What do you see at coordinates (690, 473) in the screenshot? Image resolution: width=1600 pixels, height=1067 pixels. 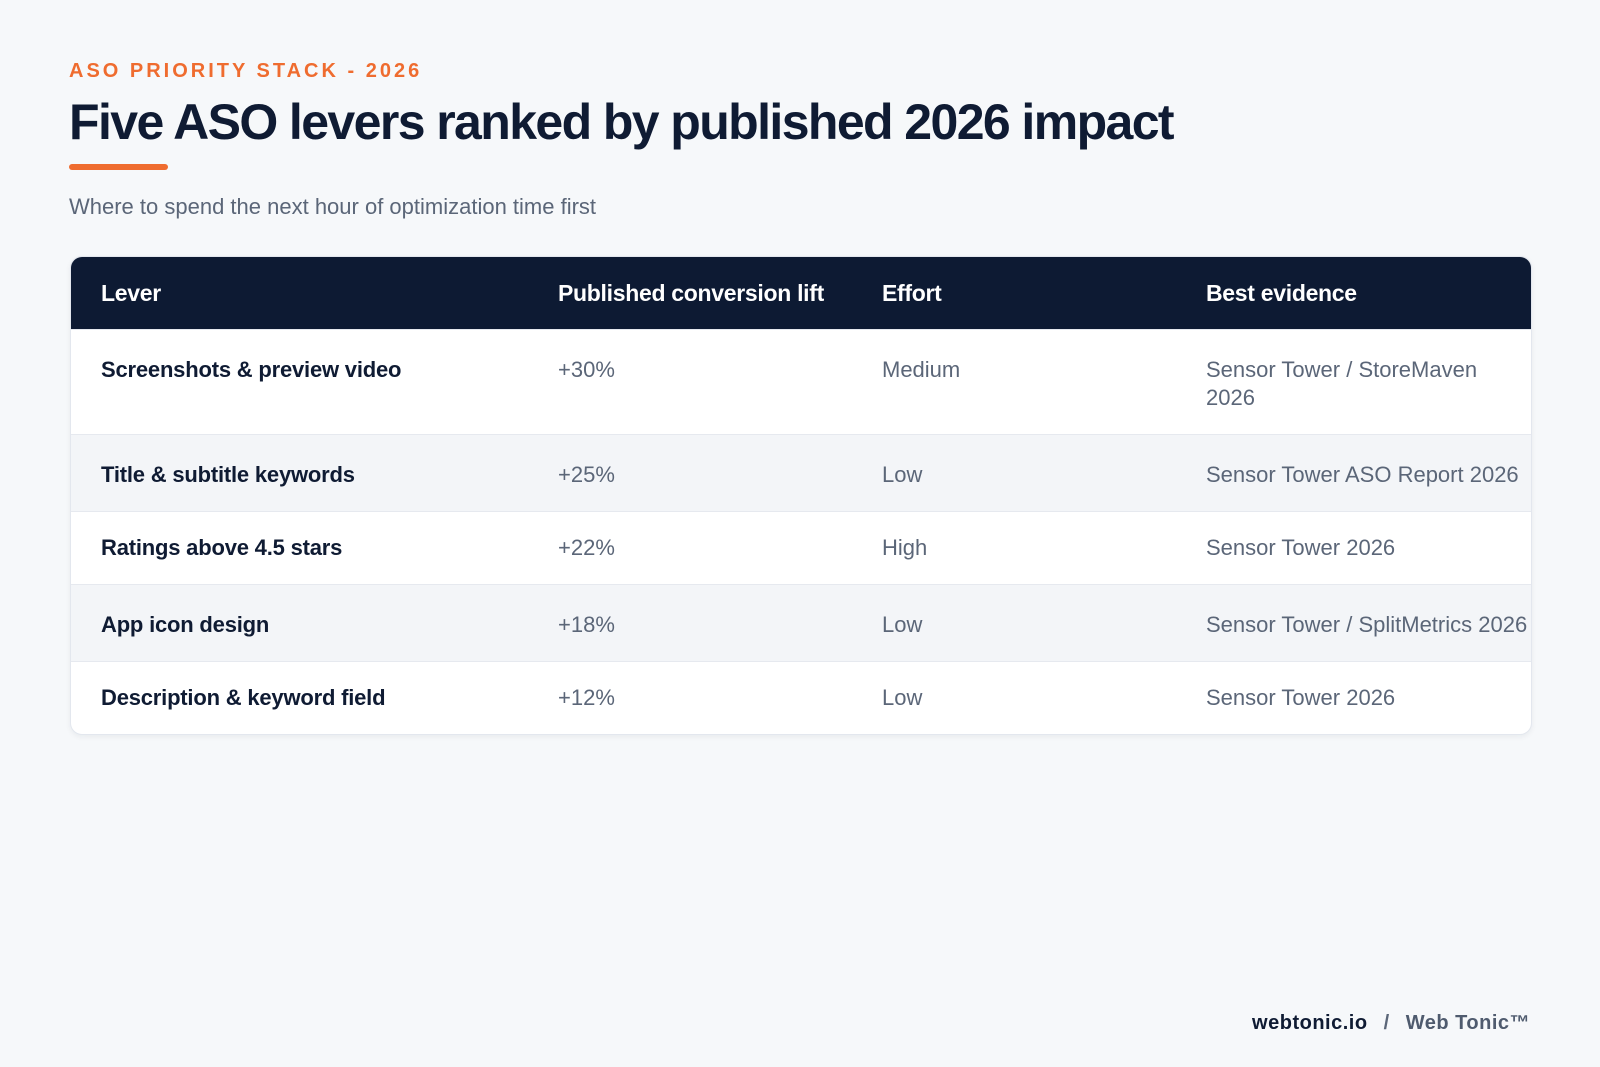 I see `lift-cell: +25%` at bounding box center [690, 473].